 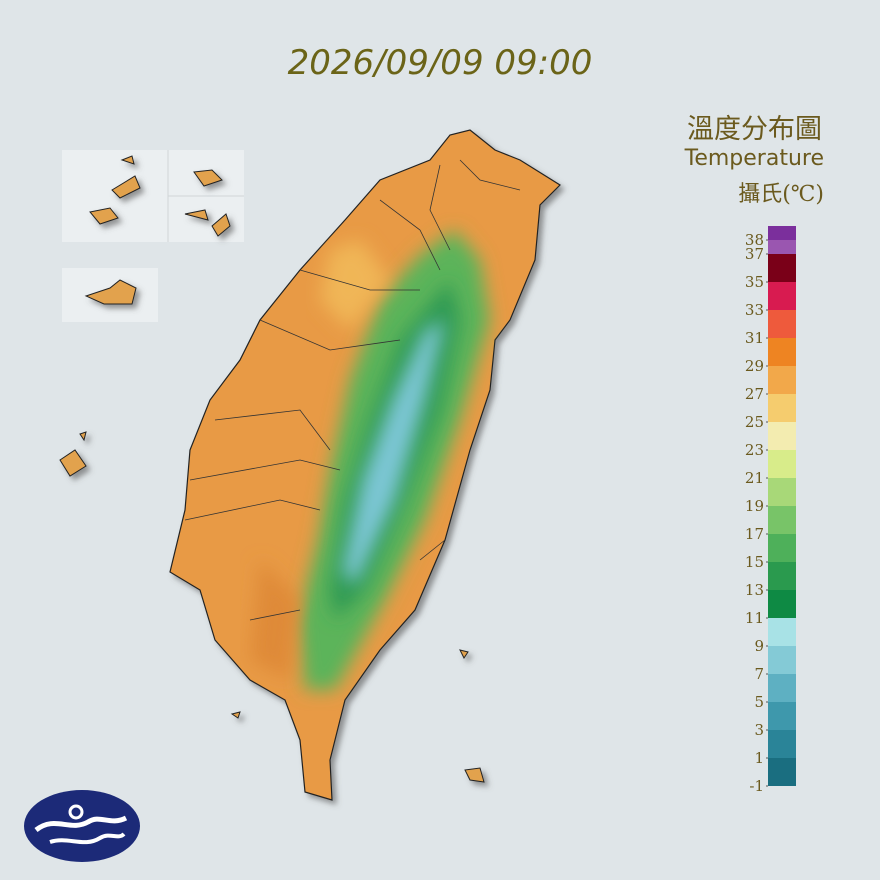 I want to click on legend-tick-label: 1, so click(x=759, y=758).